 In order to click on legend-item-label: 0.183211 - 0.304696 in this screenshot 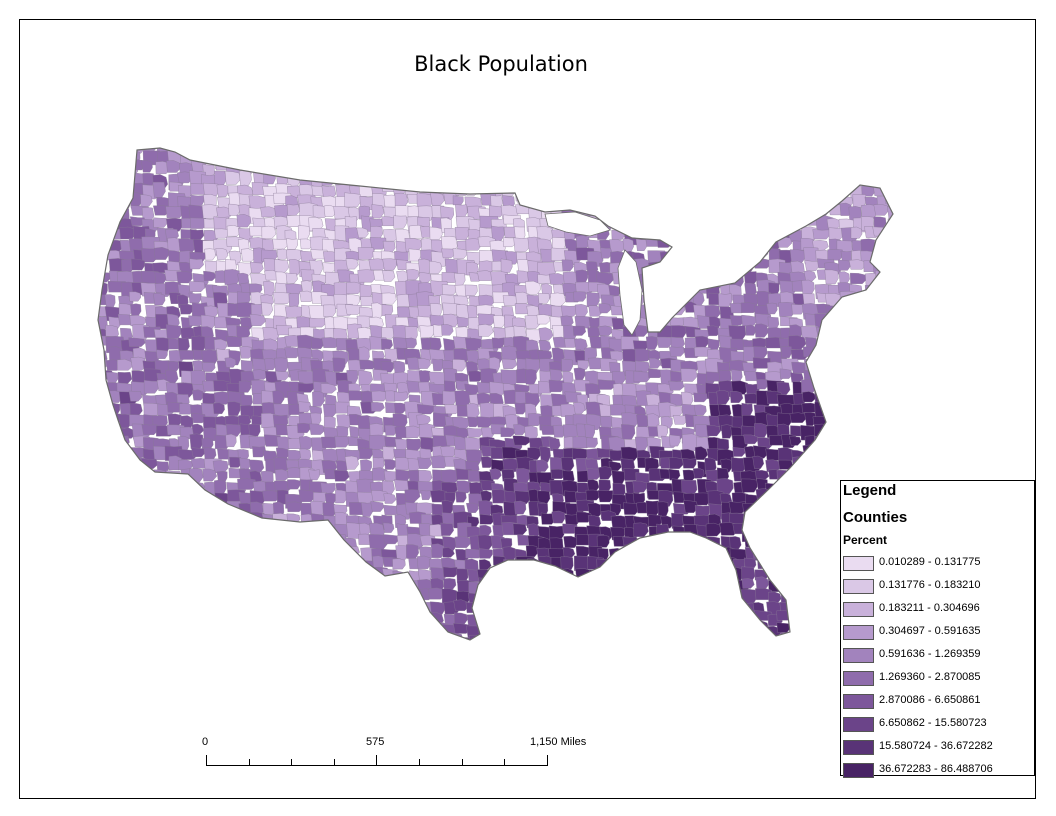, I will do `click(929, 608)`.